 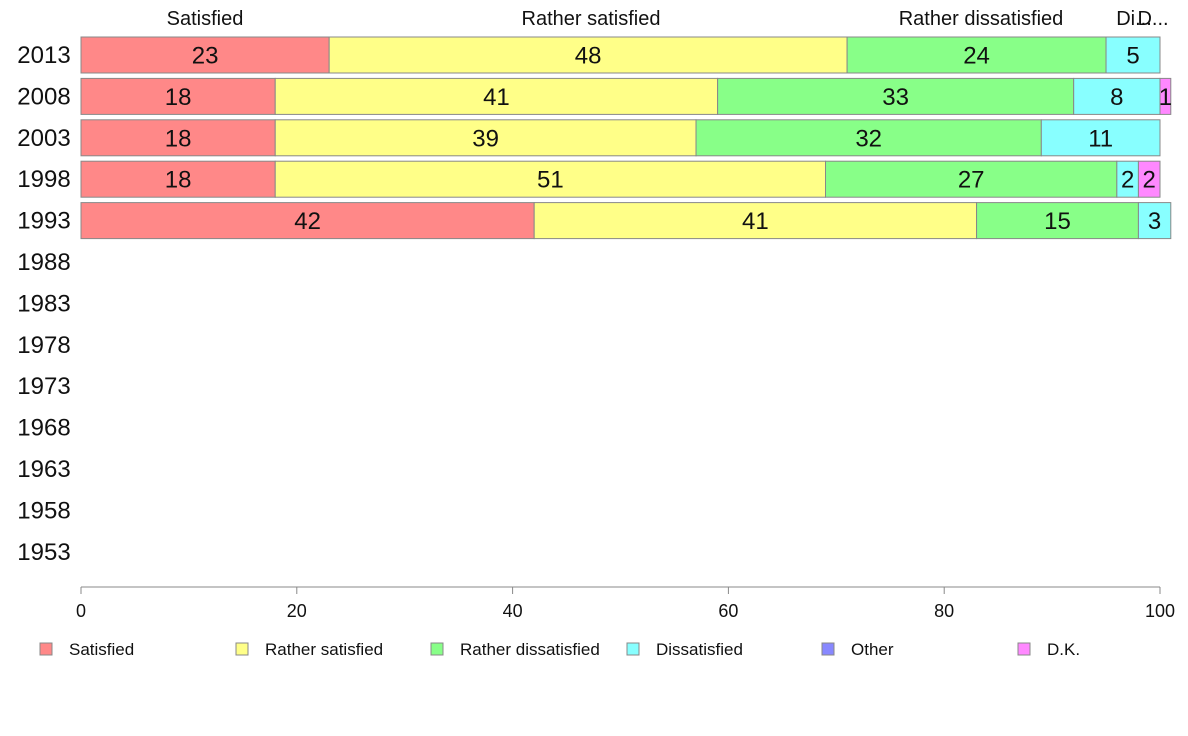 What do you see at coordinates (101, 649) in the screenshot?
I see `legend-label: Satisfied` at bounding box center [101, 649].